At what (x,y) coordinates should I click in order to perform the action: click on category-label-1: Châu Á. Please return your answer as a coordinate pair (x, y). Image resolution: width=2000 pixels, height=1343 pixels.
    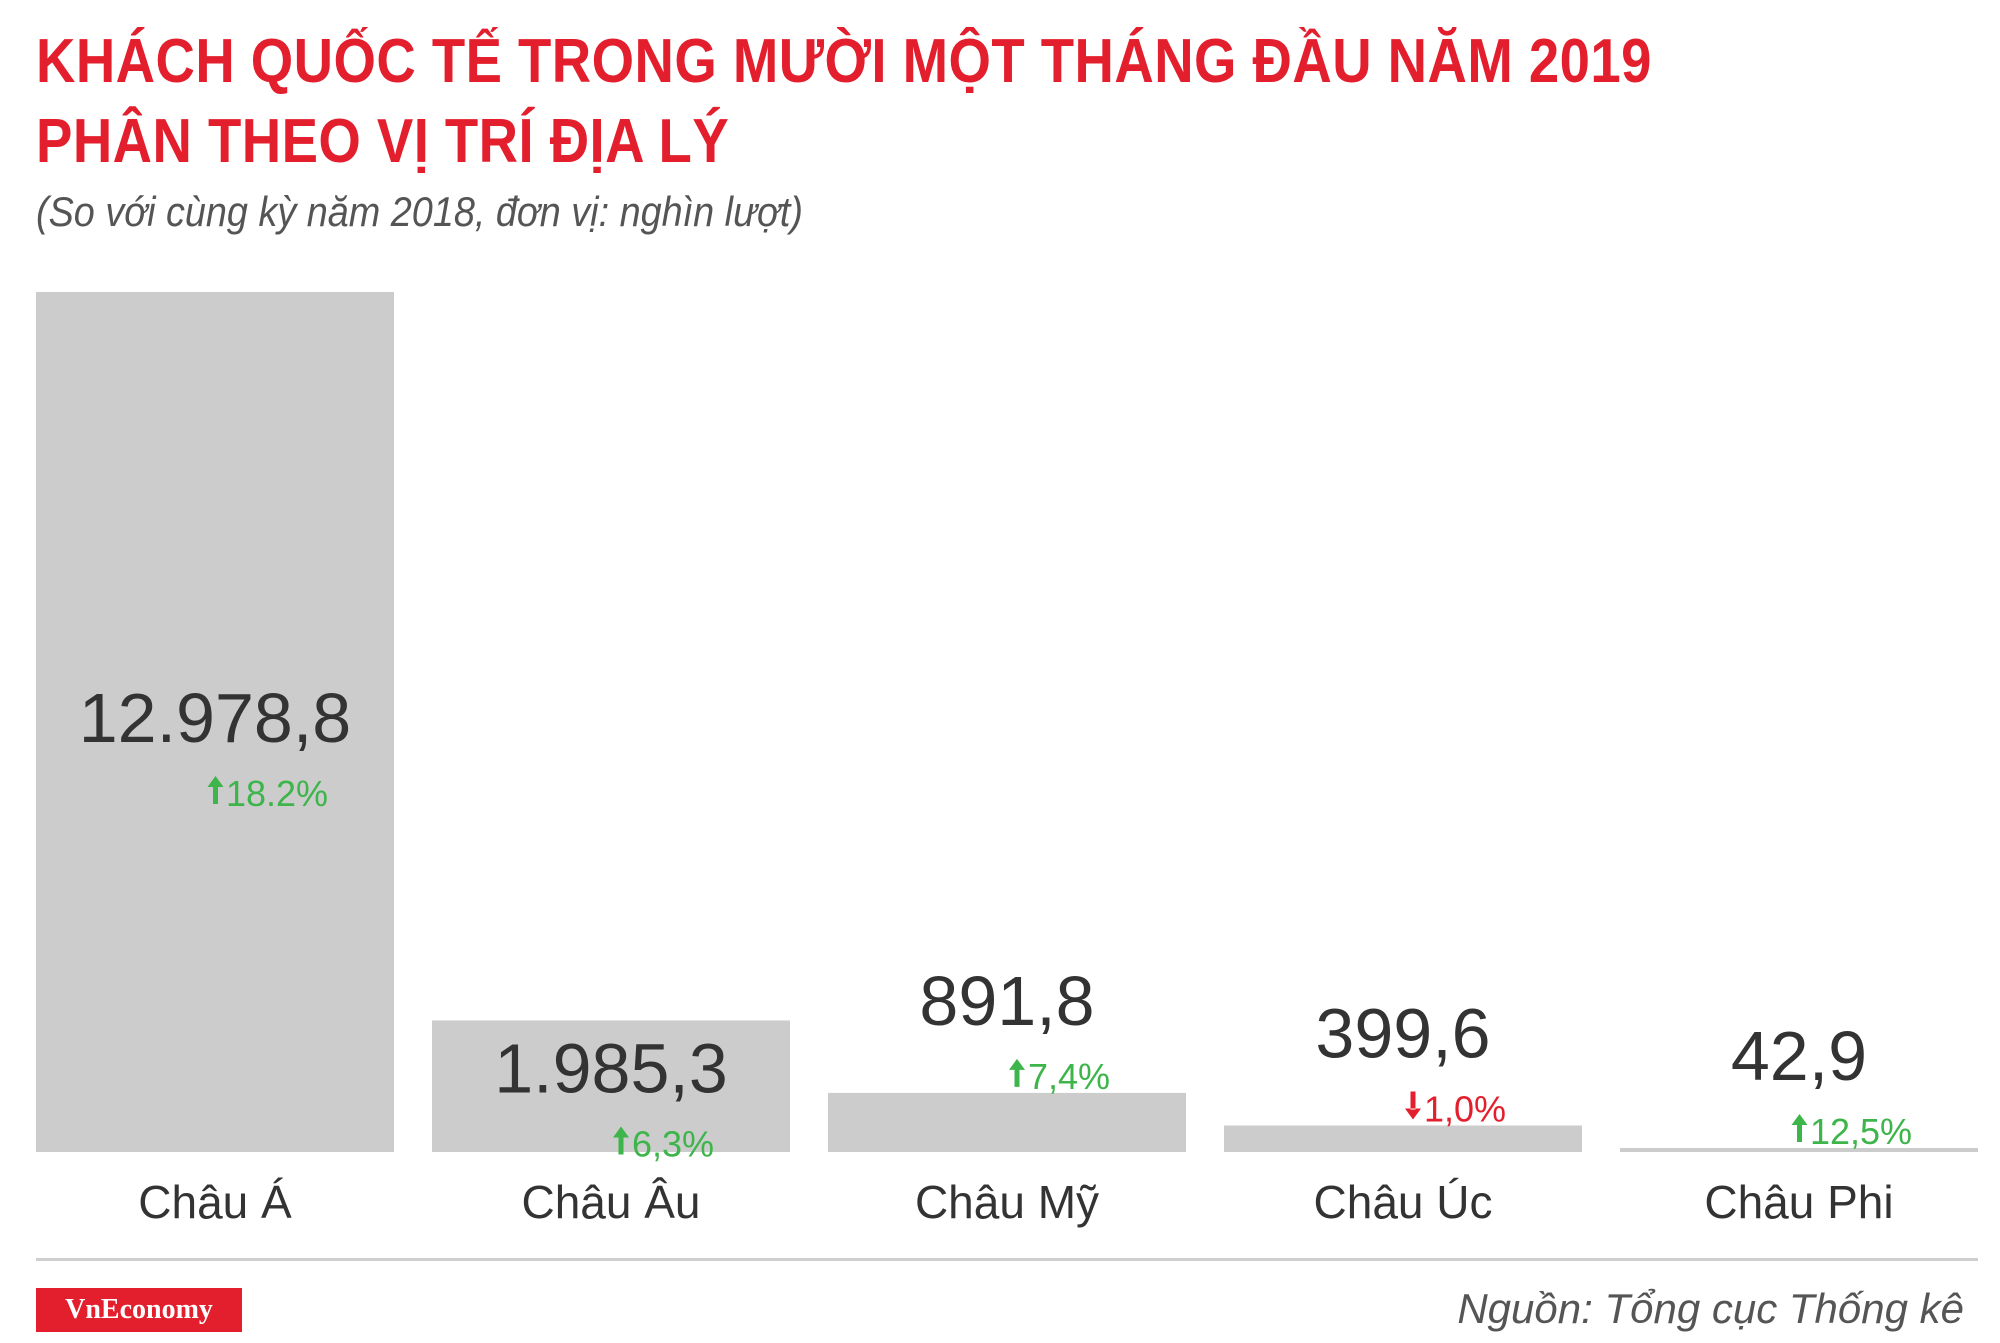
    Looking at the image, I should click on (215, 1202).